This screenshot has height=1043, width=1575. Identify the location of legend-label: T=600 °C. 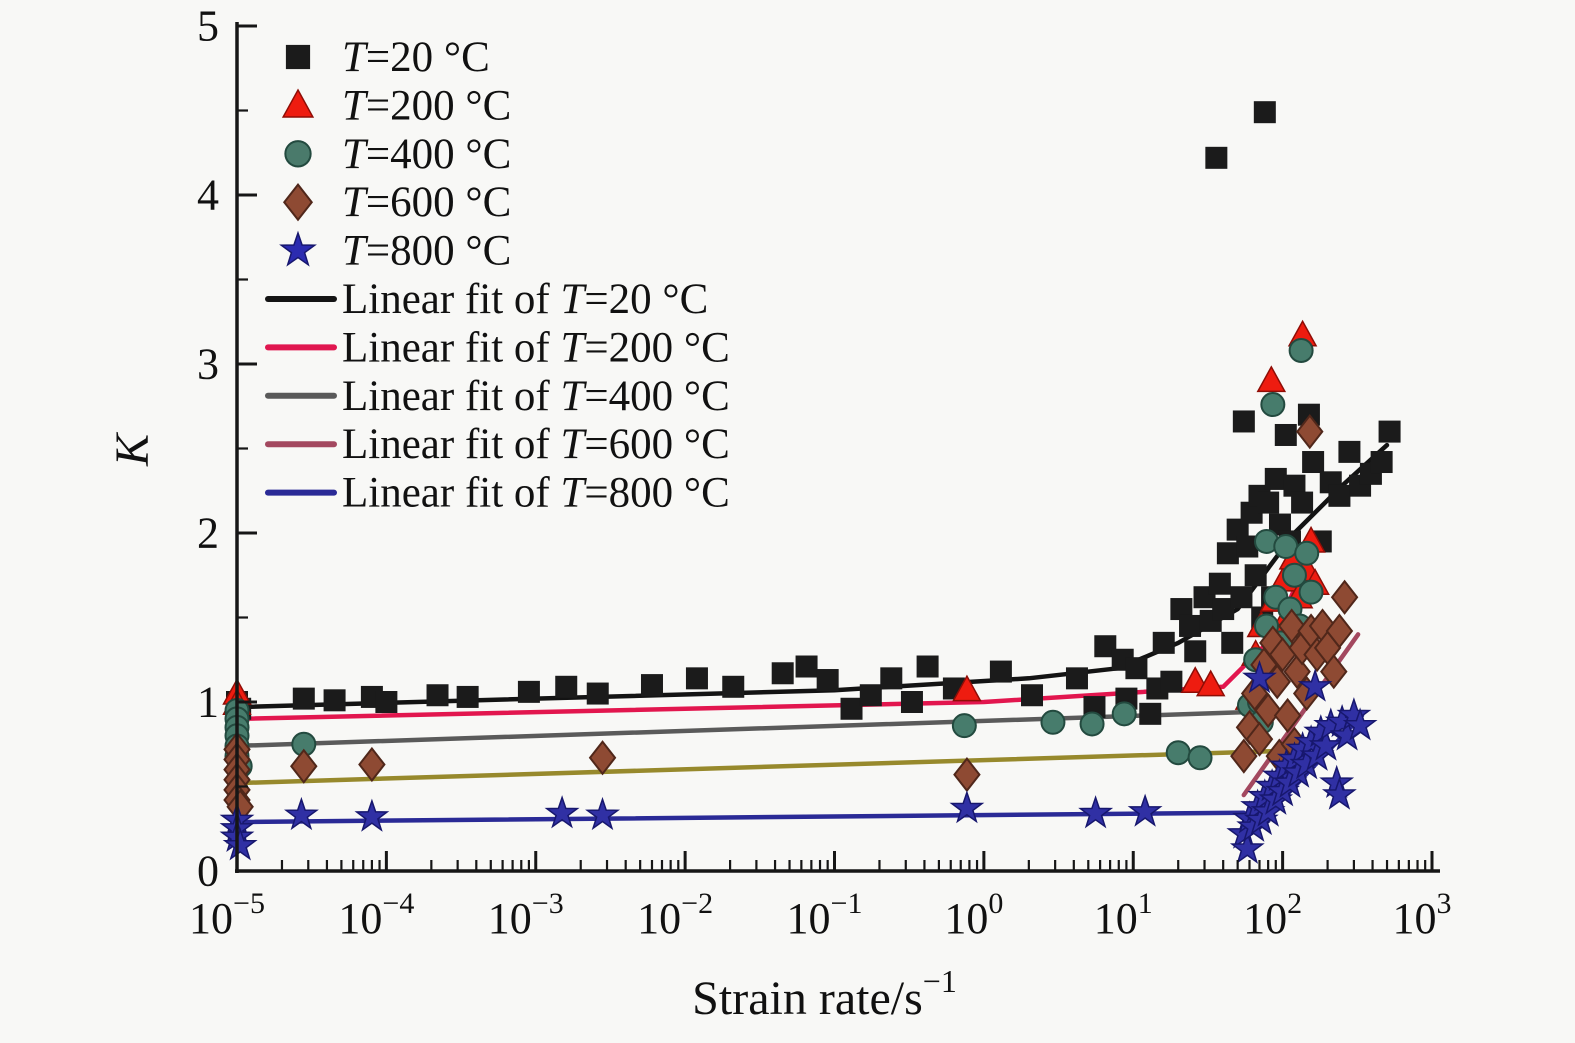
(426, 202).